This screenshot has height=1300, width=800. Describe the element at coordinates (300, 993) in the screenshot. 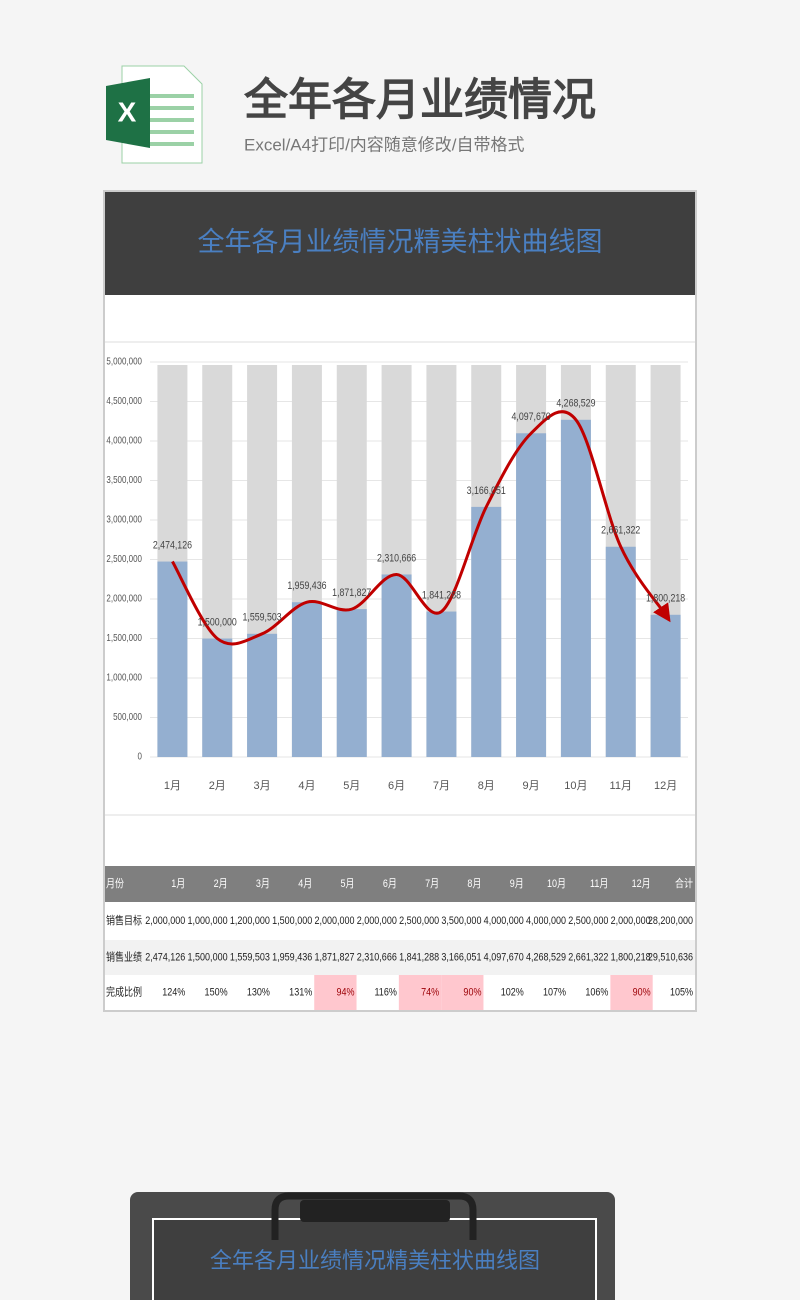

I see `table-cell: 131%` at that location.